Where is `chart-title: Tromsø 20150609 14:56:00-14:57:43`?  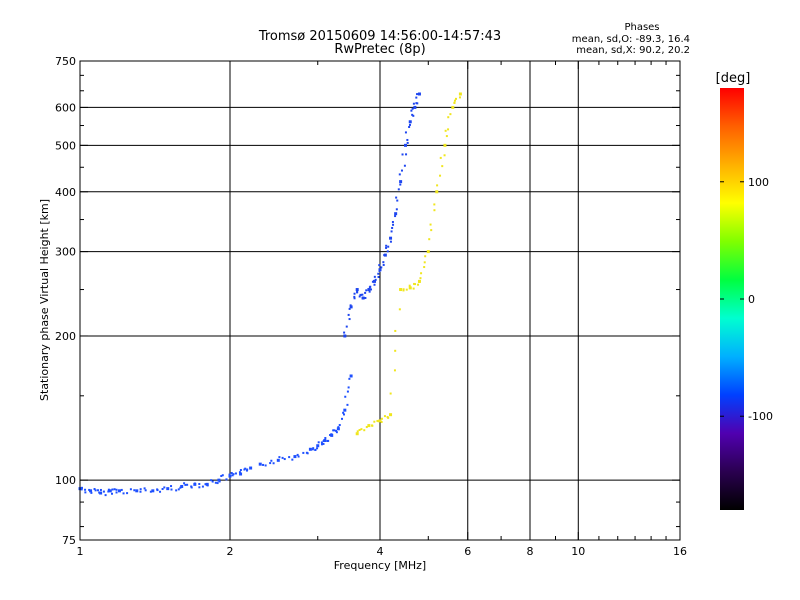
chart-title: Tromsø 20150609 14:56:00-14:57:43 is located at coordinates (379, 36).